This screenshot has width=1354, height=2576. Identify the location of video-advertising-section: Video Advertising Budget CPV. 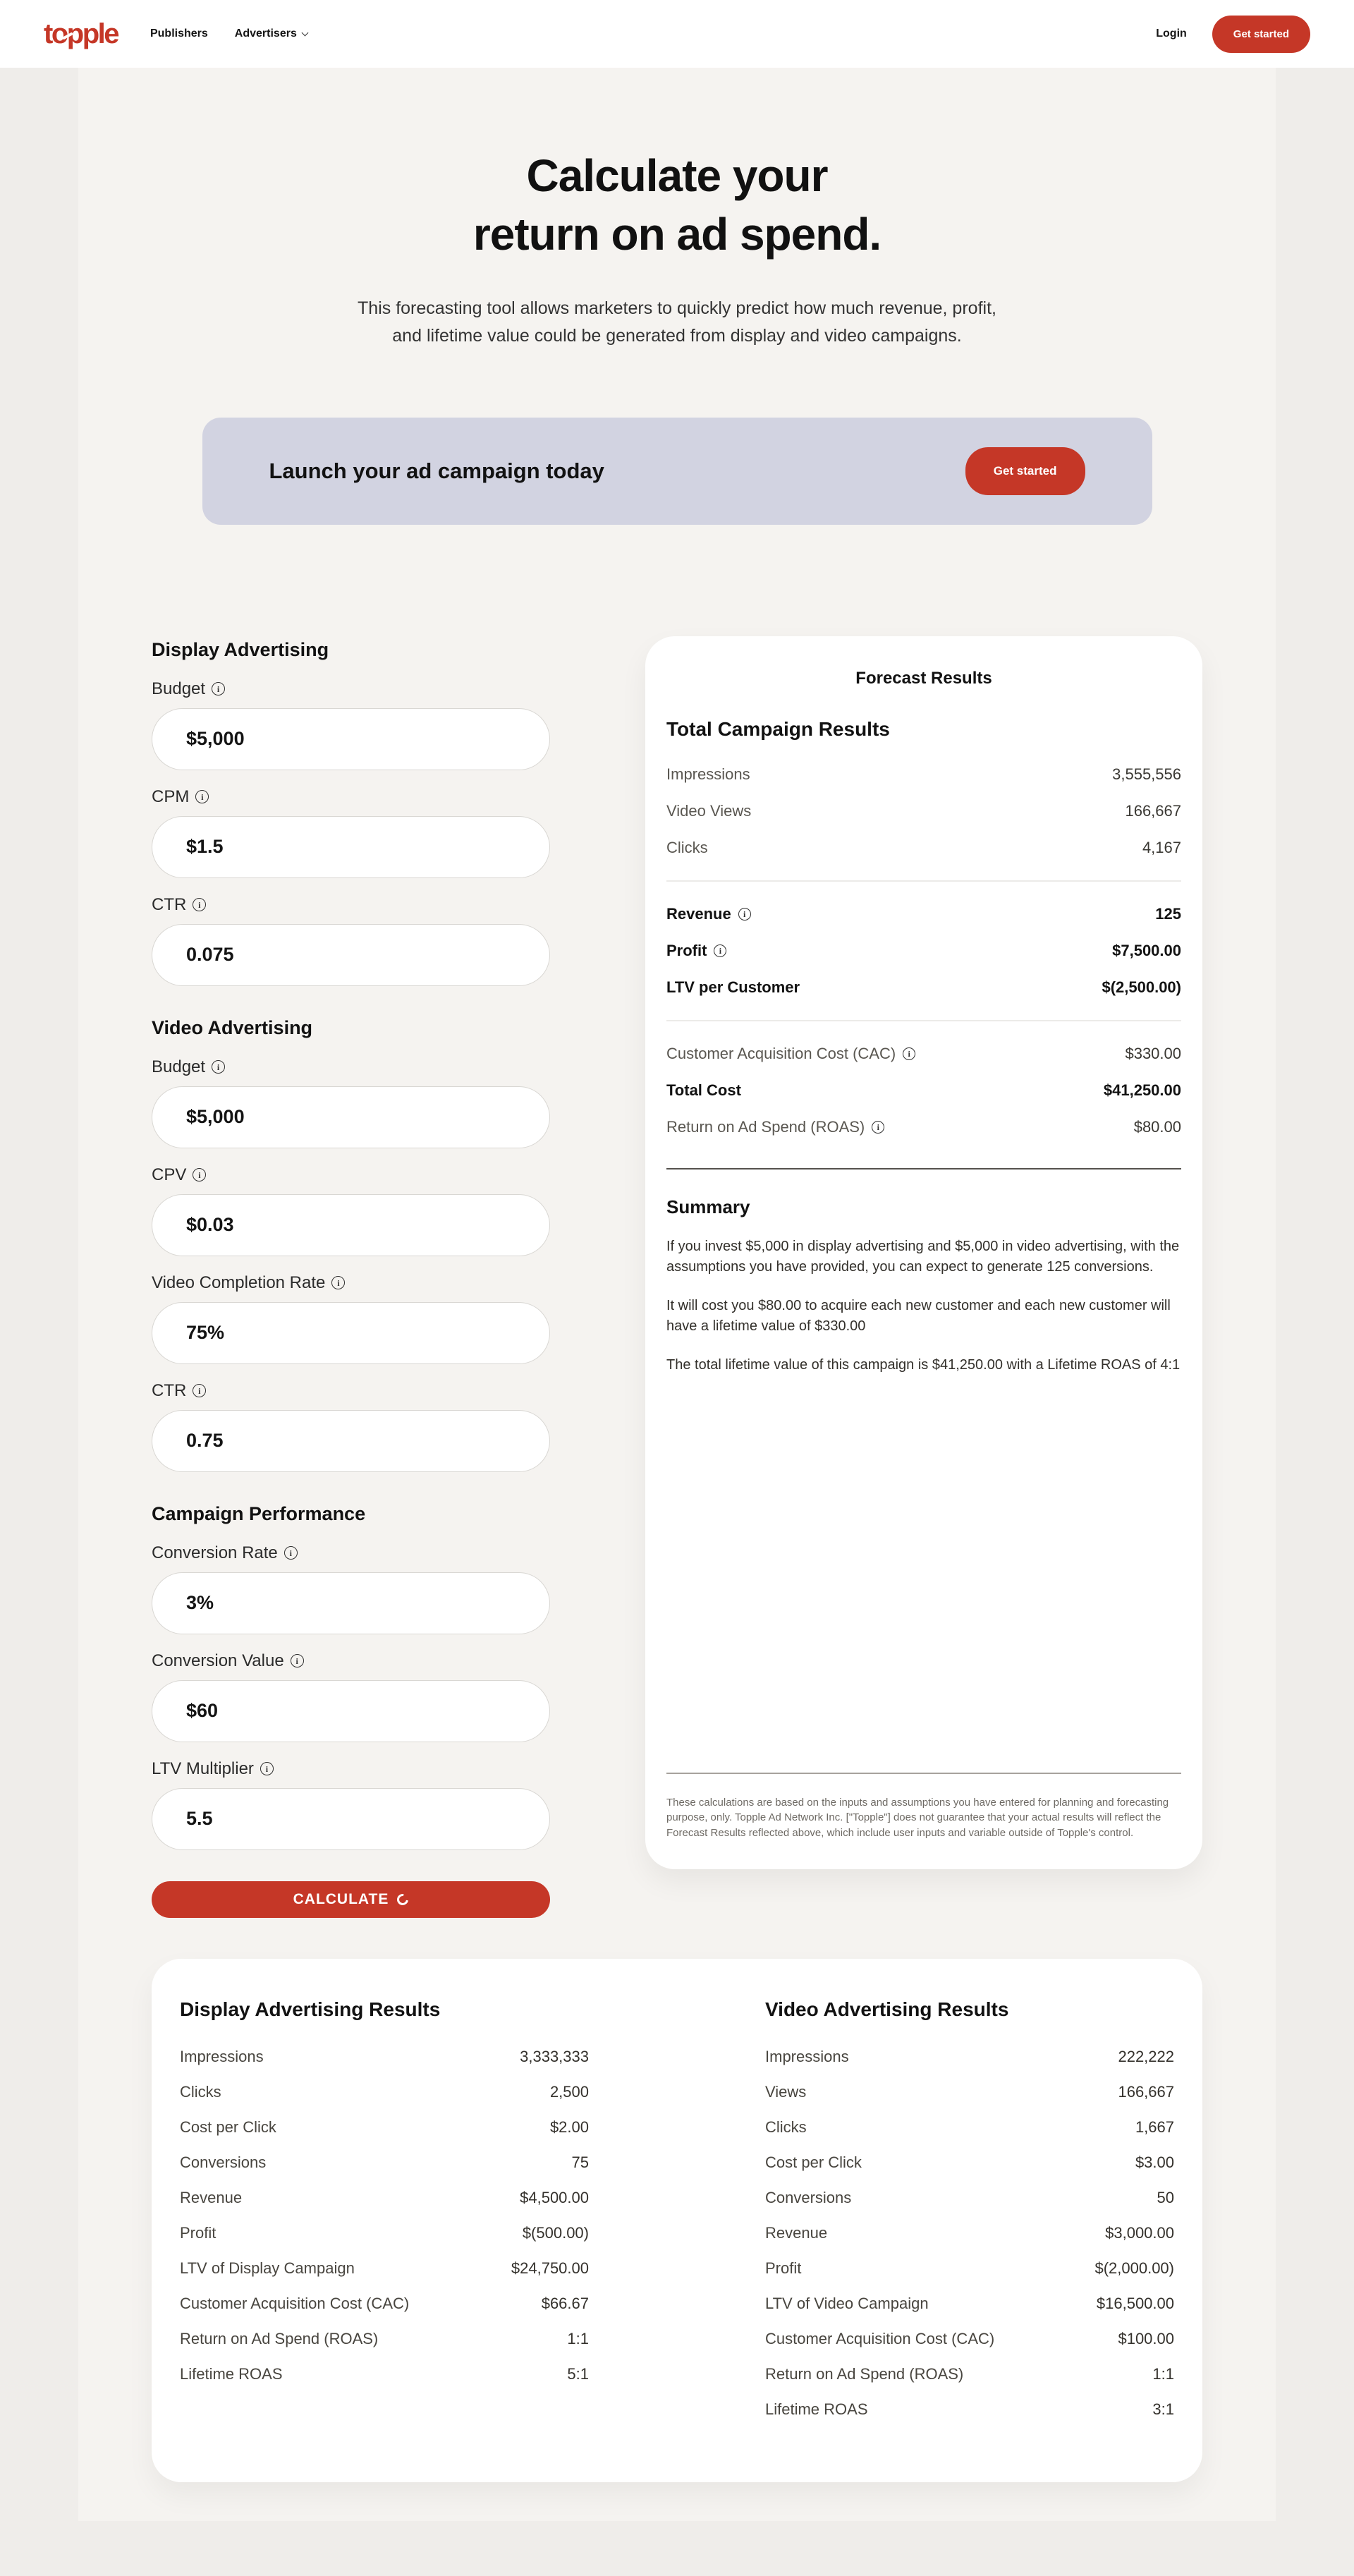
(351, 1244).